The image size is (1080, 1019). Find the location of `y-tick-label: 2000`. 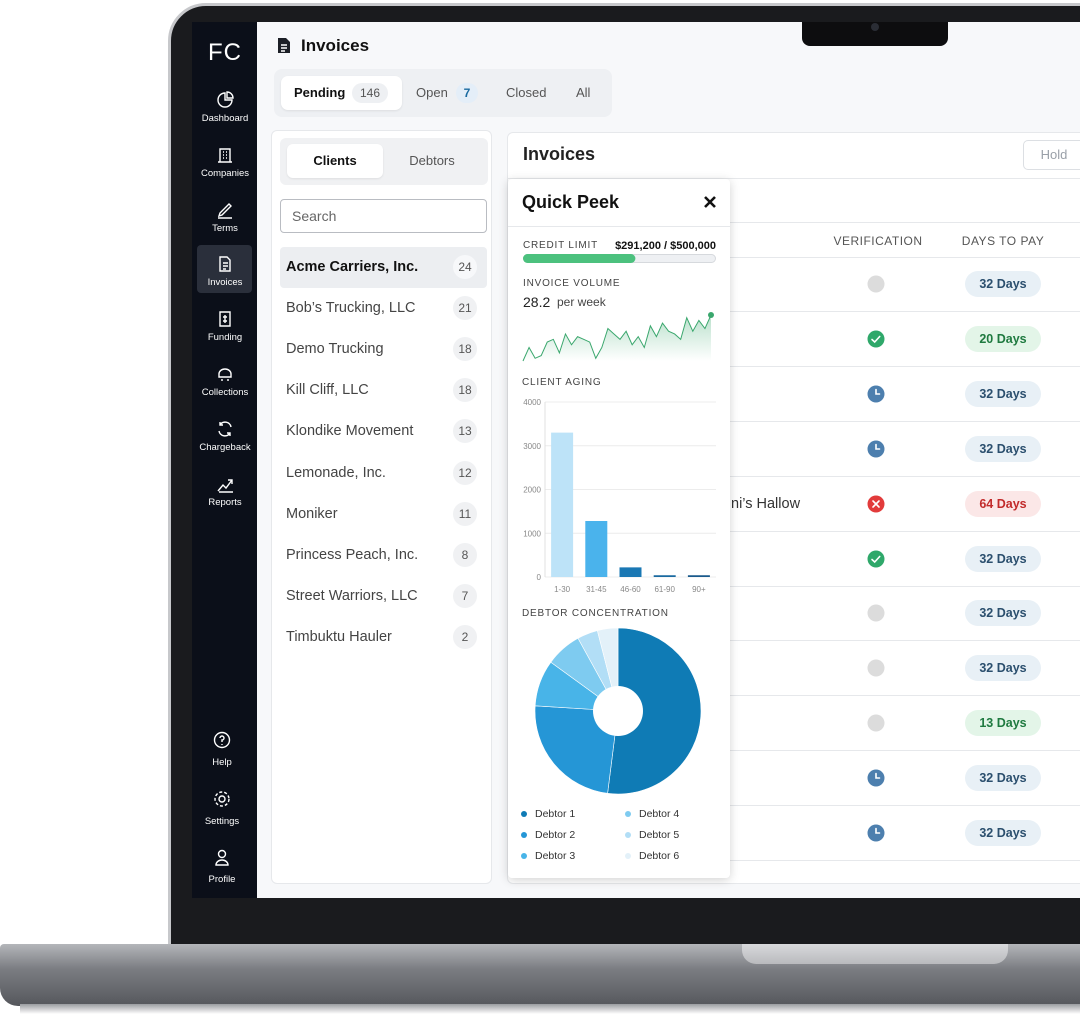

y-tick-label: 2000 is located at coordinates (532, 490).